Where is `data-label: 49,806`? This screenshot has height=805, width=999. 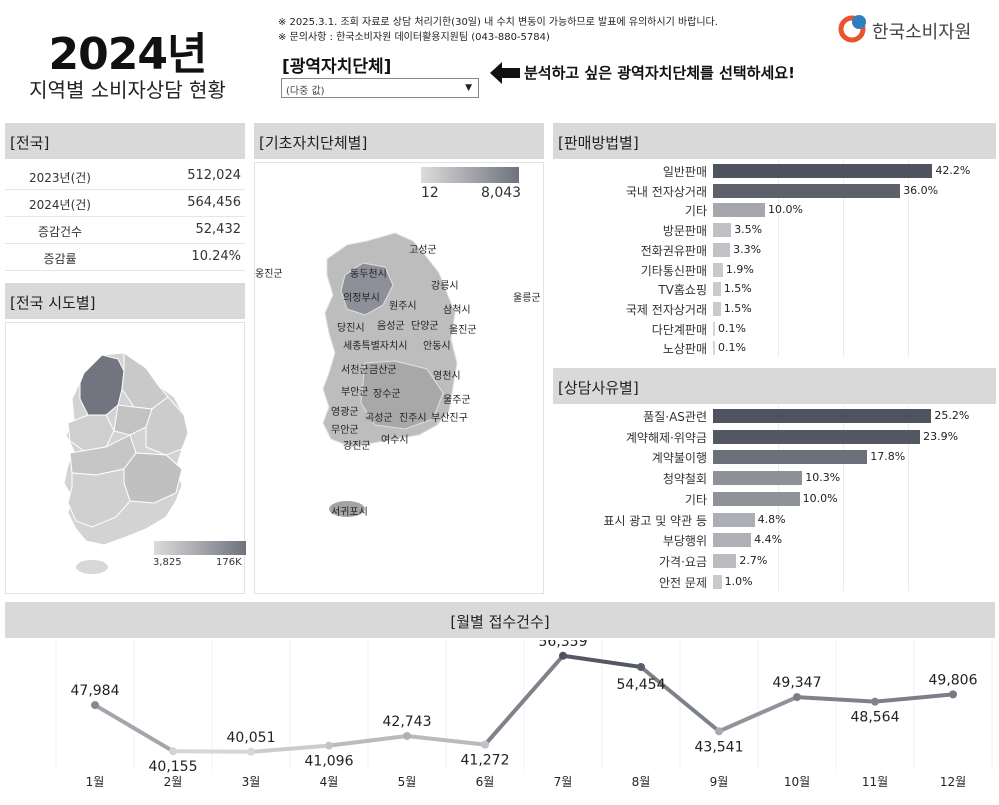
data-label: 49,806 is located at coordinates (953, 680).